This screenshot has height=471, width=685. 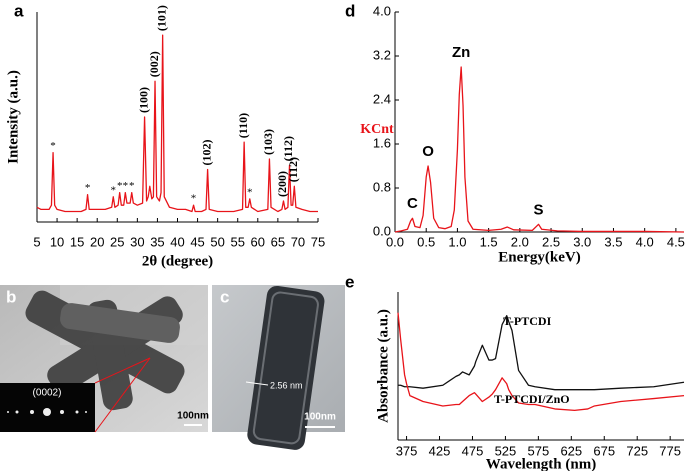 I want to click on x-tick-label: 35, so click(x=157, y=241).